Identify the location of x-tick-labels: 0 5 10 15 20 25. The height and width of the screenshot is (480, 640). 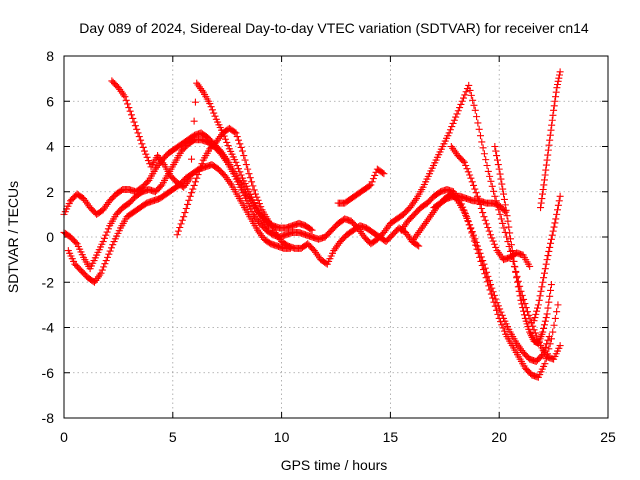
(338, 437).